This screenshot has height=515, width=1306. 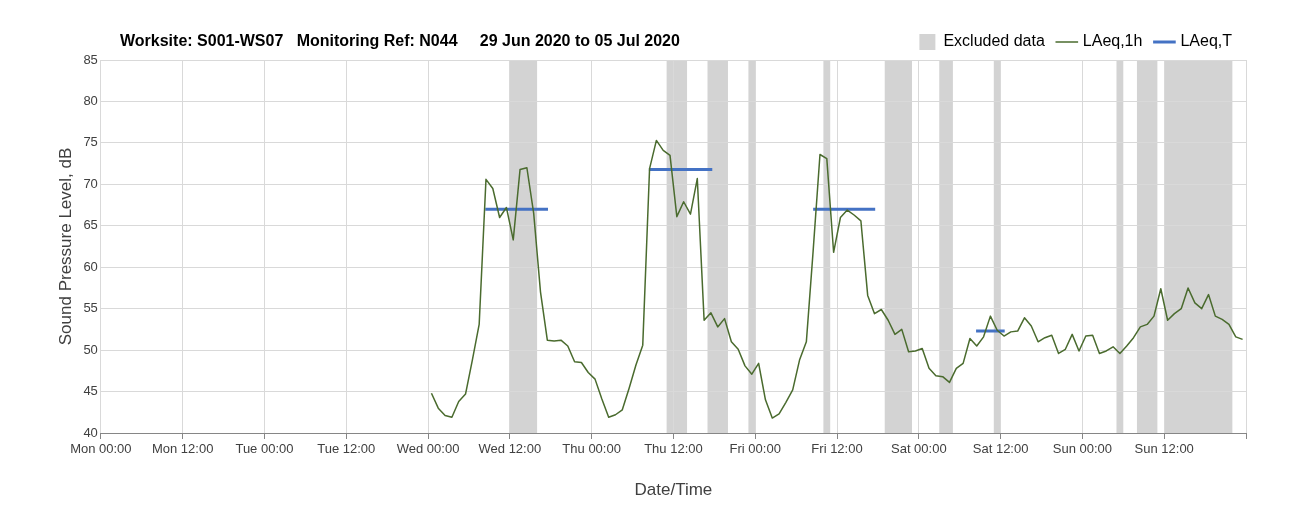 I want to click on x-tick-label: Sat 00:00, so click(x=918, y=449).